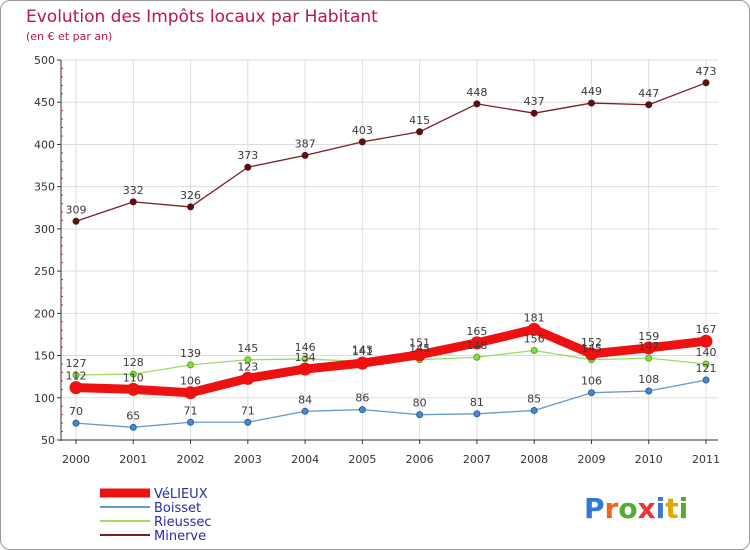 The width and height of the screenshot is (750, 550). What do you see at coordinates (133, 362) in the screenshot?
I see `data-label-rieussec: 128` at bounding box center [133, 362].